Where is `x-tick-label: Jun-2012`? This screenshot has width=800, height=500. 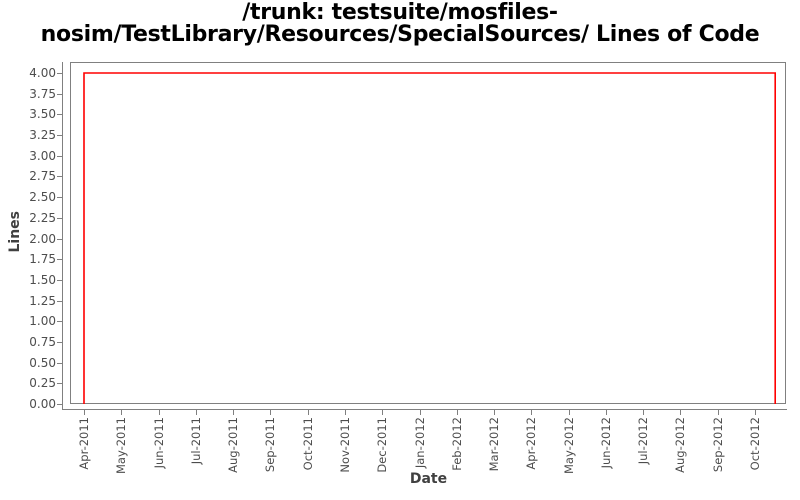
x-tick-label: Jun-2012 is located at coordinates (605, 443).